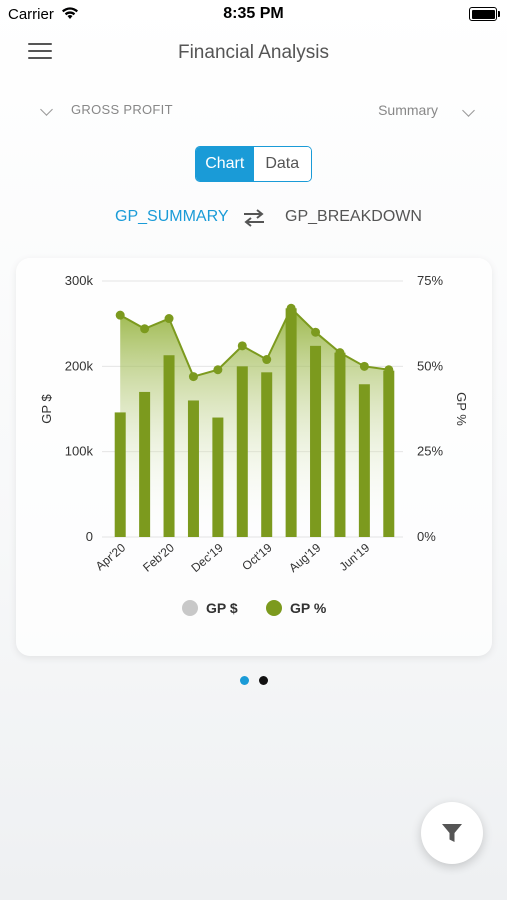 The image size is (507, 900). I want to click on left-axis-label: GP $, so click(46, 409).